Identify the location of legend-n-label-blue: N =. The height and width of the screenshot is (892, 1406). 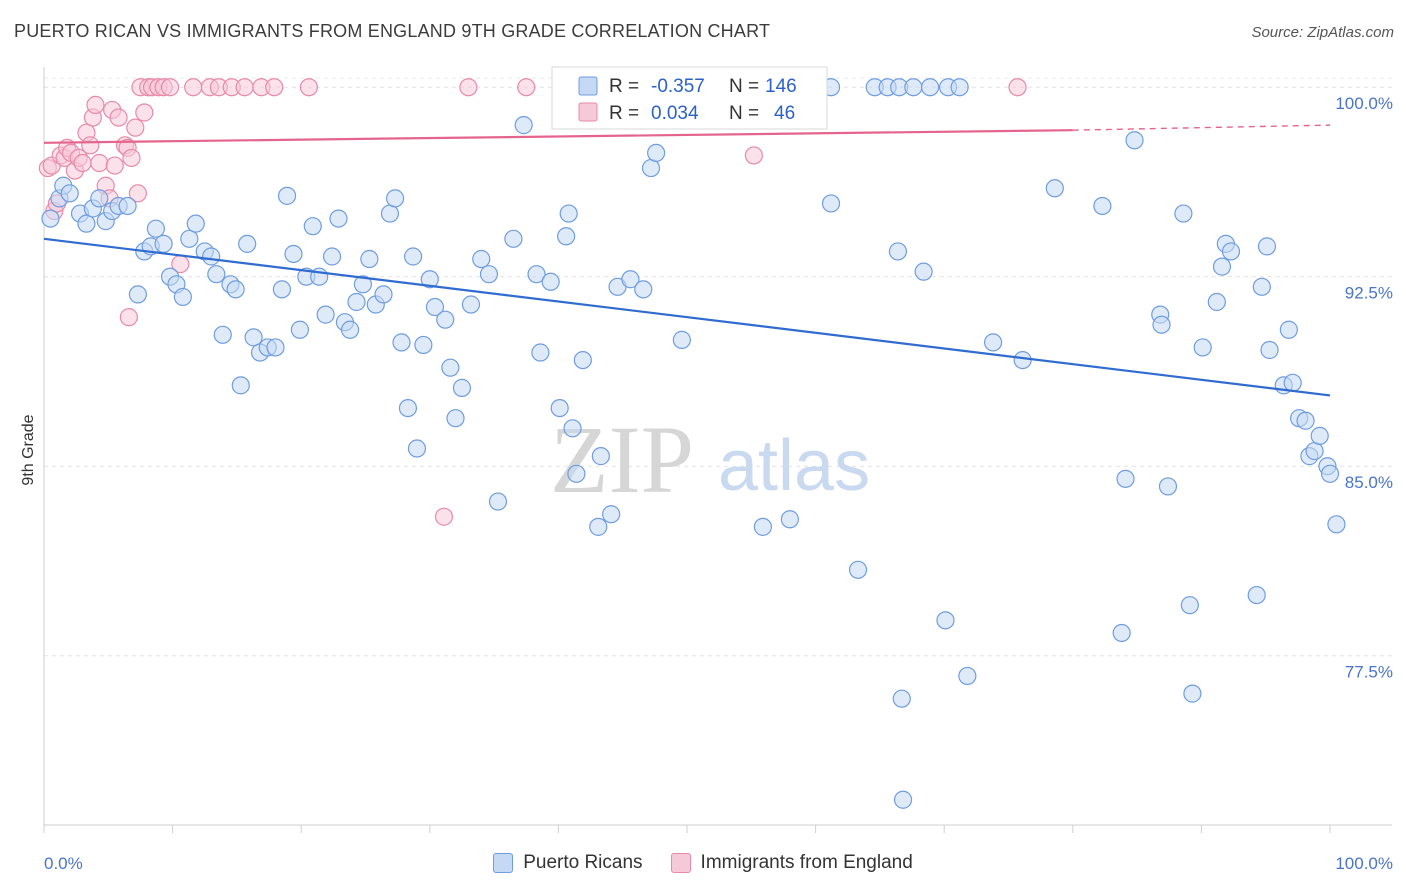
(744, 86).